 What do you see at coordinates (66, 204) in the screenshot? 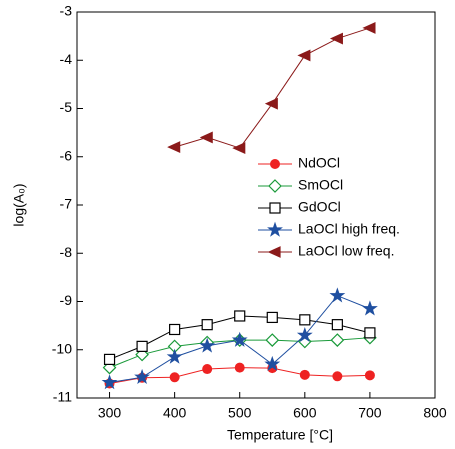
I see `y-tick-label: -7` at bounding box center [66, 204].